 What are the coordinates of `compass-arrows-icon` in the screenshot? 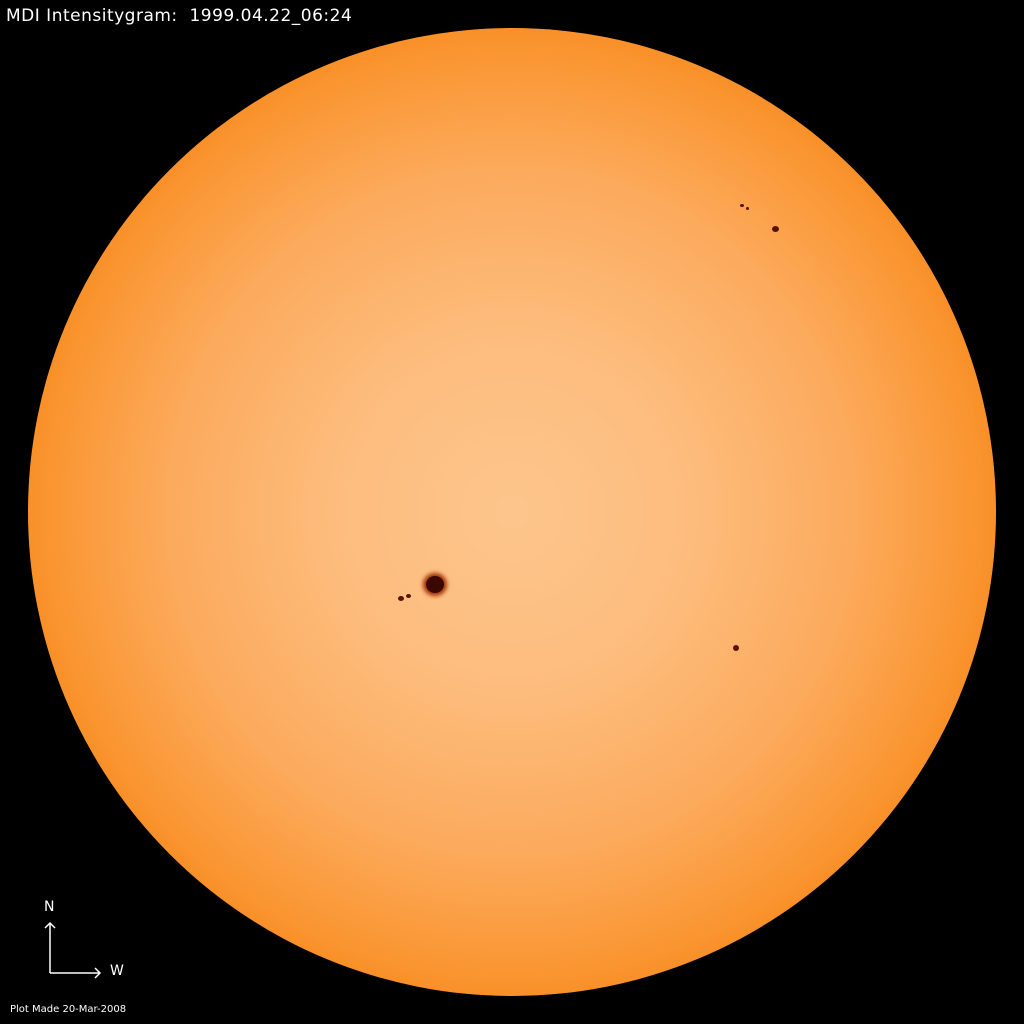 It's located at (73, 950).